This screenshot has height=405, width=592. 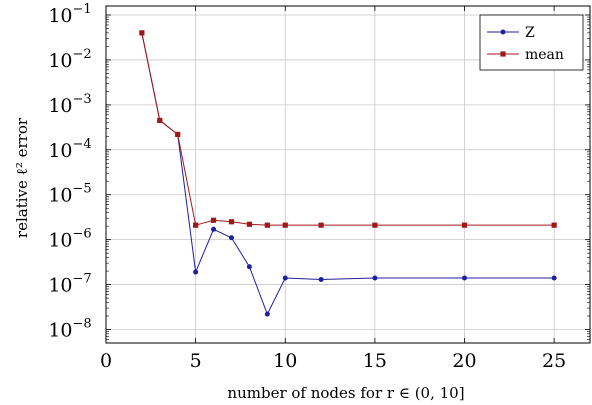 What do you see at coordinates (464, 361) in the screenshot?
I see `x-tick-label: 20` at bounding box center [464, 361].